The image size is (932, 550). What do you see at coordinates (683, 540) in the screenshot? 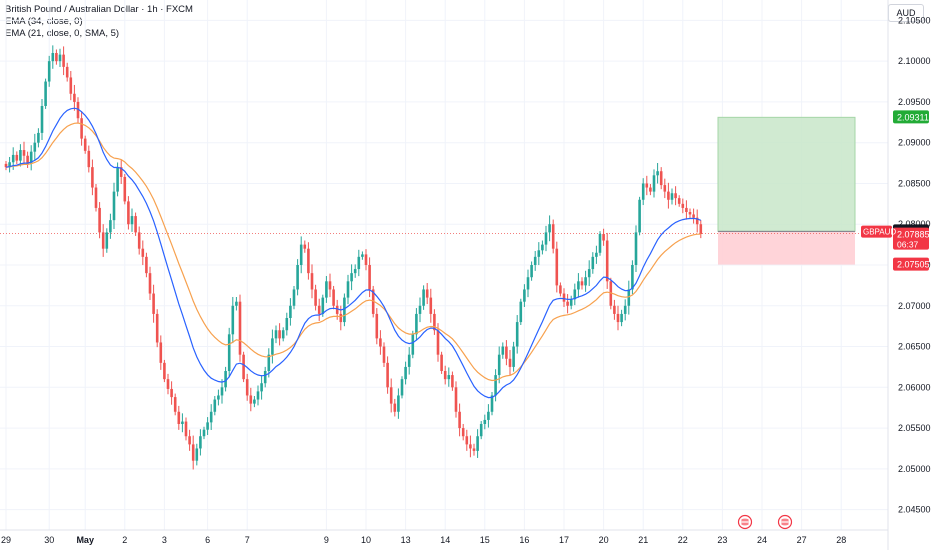
I see `time-tick-label: 22` at bounding box center [683, 540].